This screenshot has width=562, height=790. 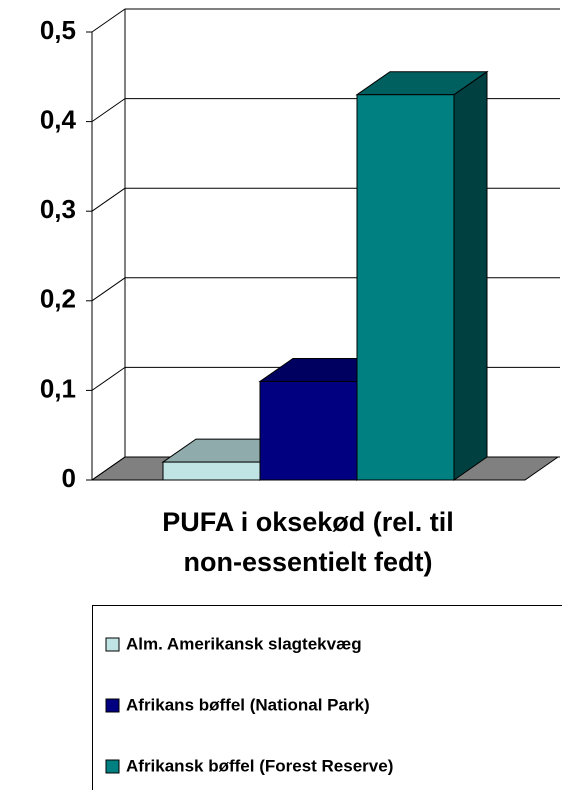 I want to click on y-tick-label: 0, so click(x=69, y=478).